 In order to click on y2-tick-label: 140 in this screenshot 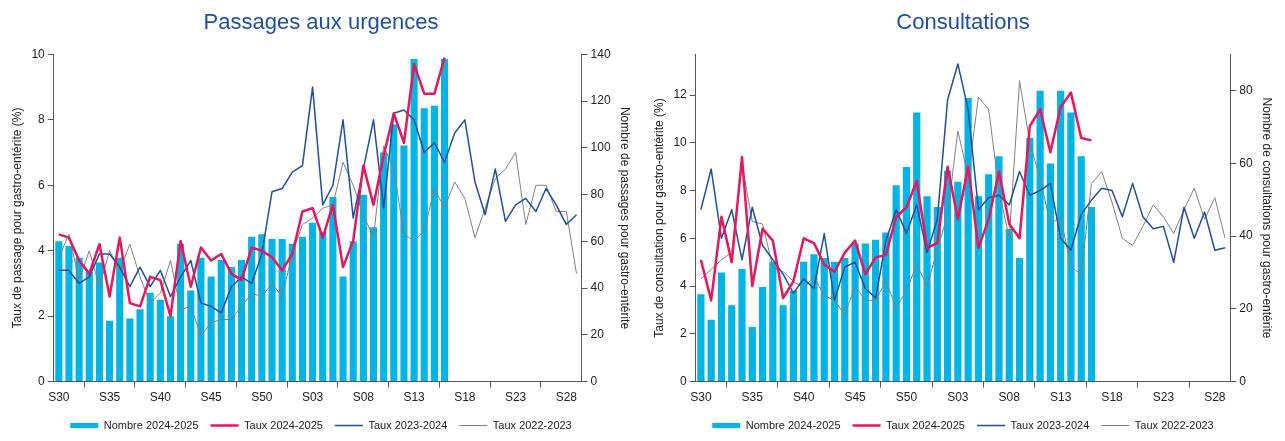, I will do `click(600, 53)`.